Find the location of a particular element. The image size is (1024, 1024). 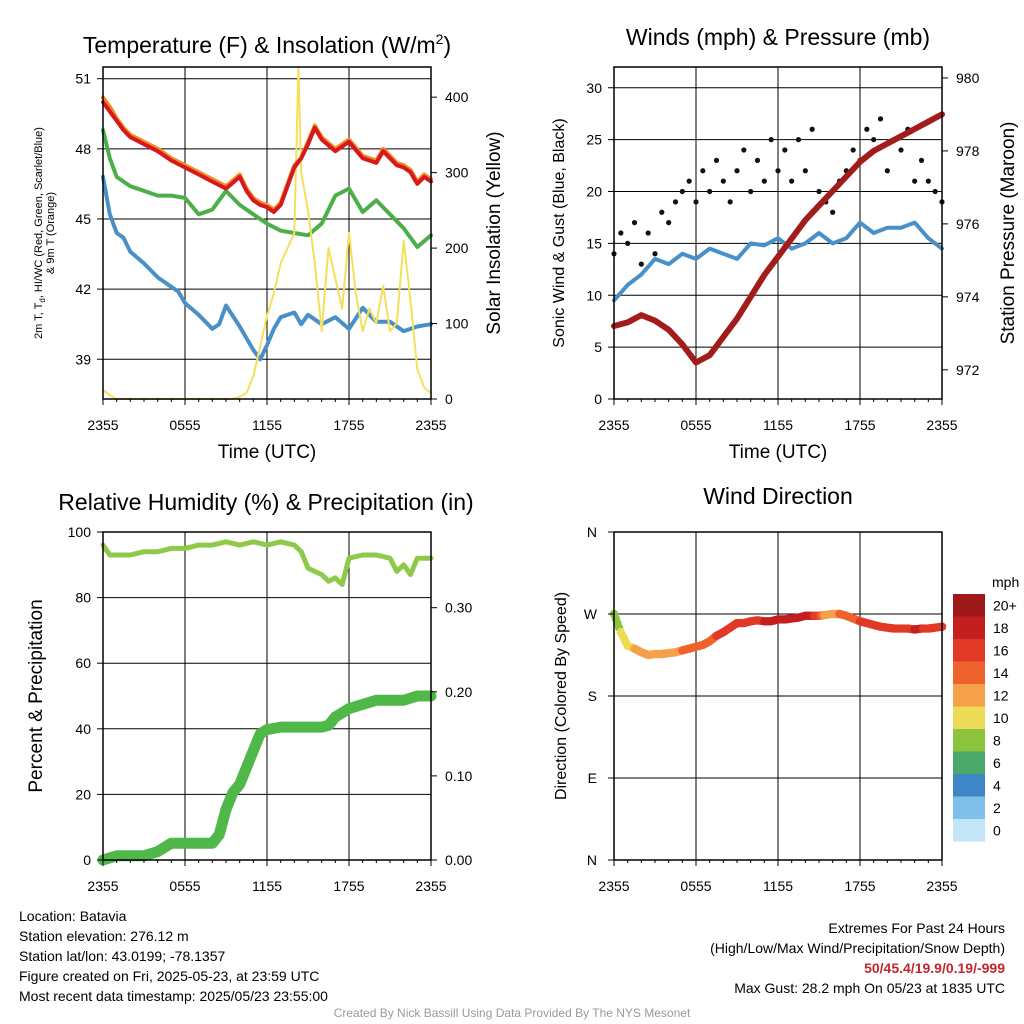

wind-direction-x-tick-label: 1155 is located at coordinates (778, 886).